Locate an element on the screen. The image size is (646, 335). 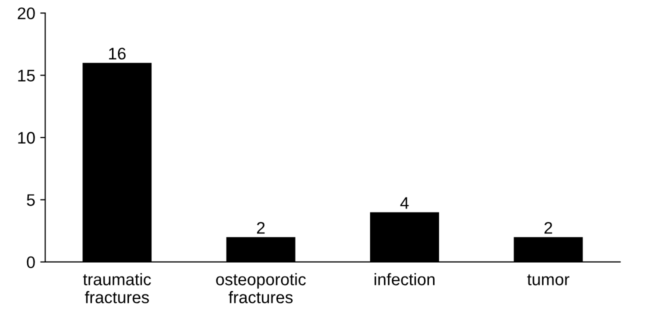
y-tick-label: 10 is located at coordinates (26, 138).